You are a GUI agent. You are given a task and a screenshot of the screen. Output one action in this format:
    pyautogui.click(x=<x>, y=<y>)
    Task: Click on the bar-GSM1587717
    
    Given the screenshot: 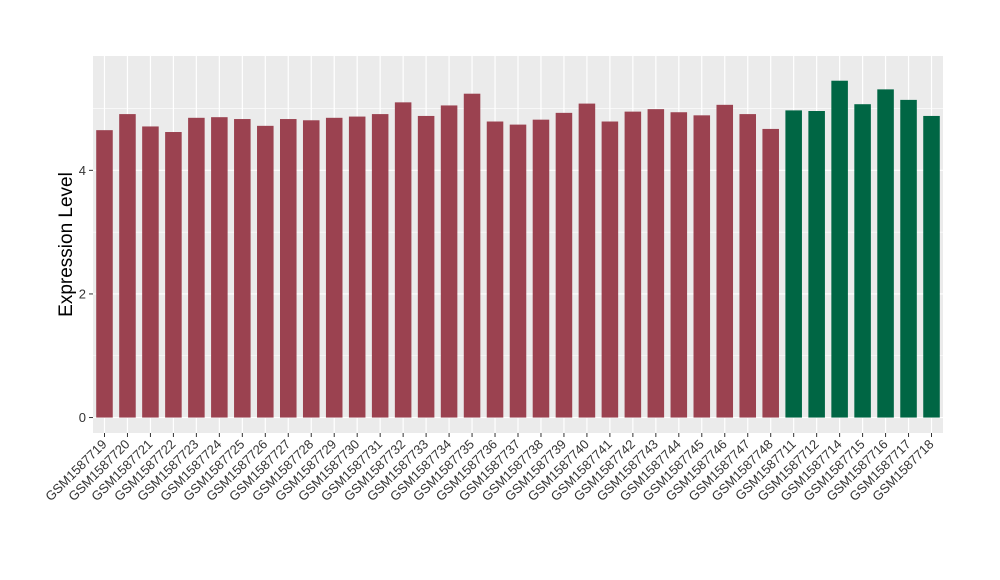 What is the action you would take?
    pyautogui.click(x=908, y=258)
    